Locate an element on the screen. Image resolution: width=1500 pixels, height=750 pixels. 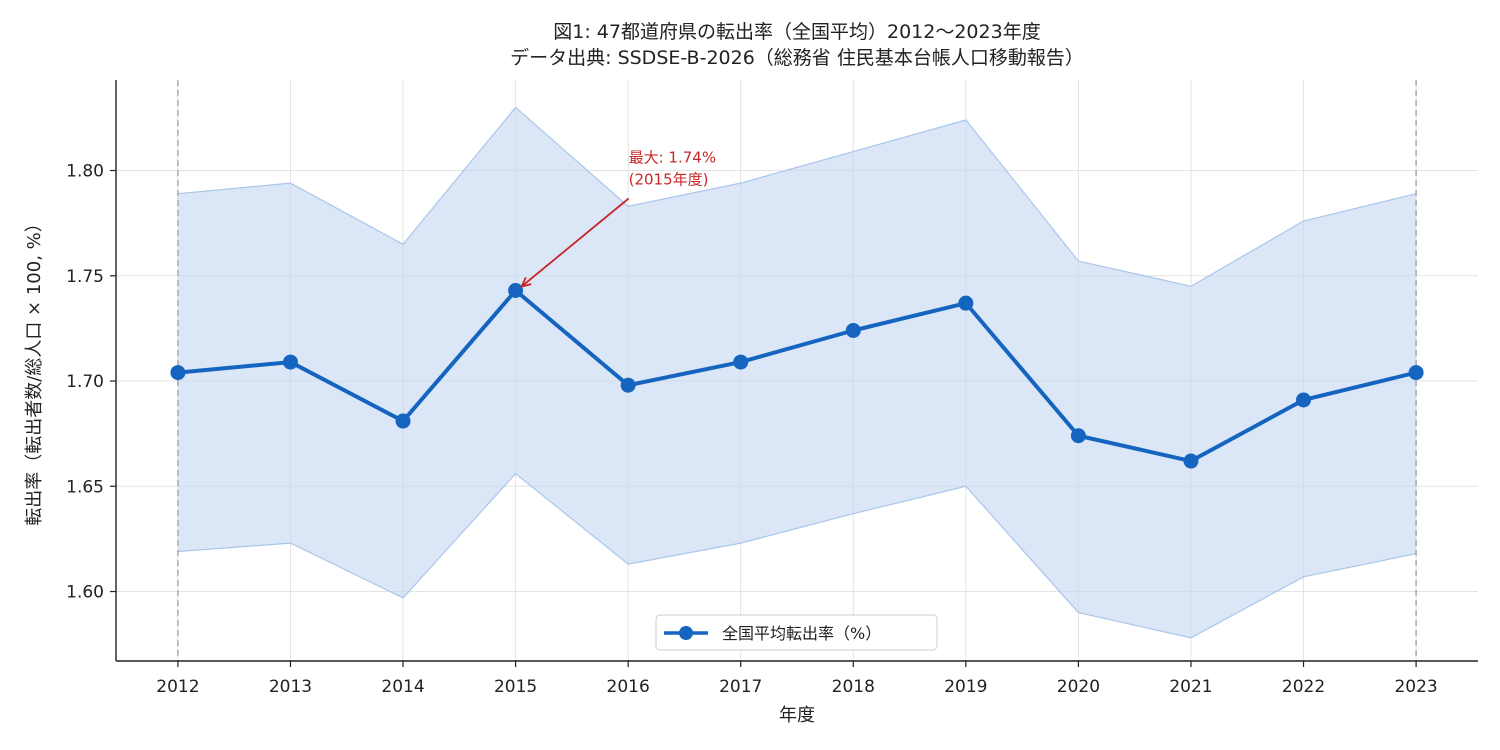
y-ticks: 1.60 1.65 1.70 1.75 1.80 is located at coordinates (91, 382).